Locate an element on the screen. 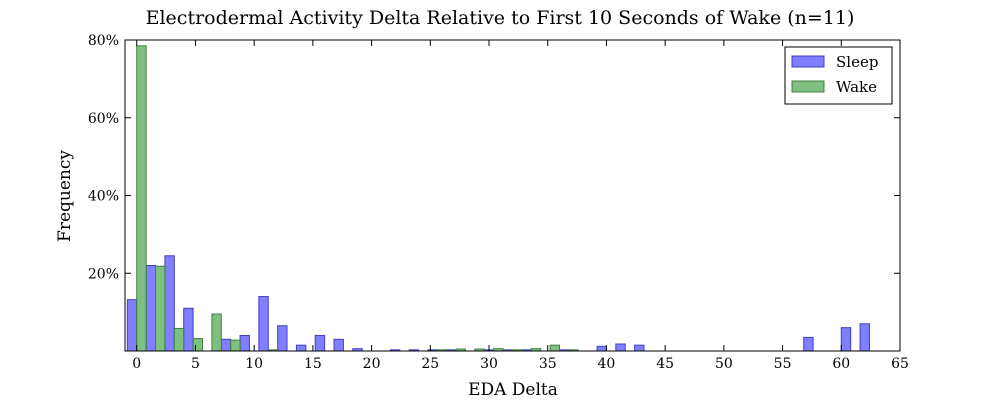 This screenshot has width=1000, height=400. y-tick-label: 20% is located at coordinates (103, 274).